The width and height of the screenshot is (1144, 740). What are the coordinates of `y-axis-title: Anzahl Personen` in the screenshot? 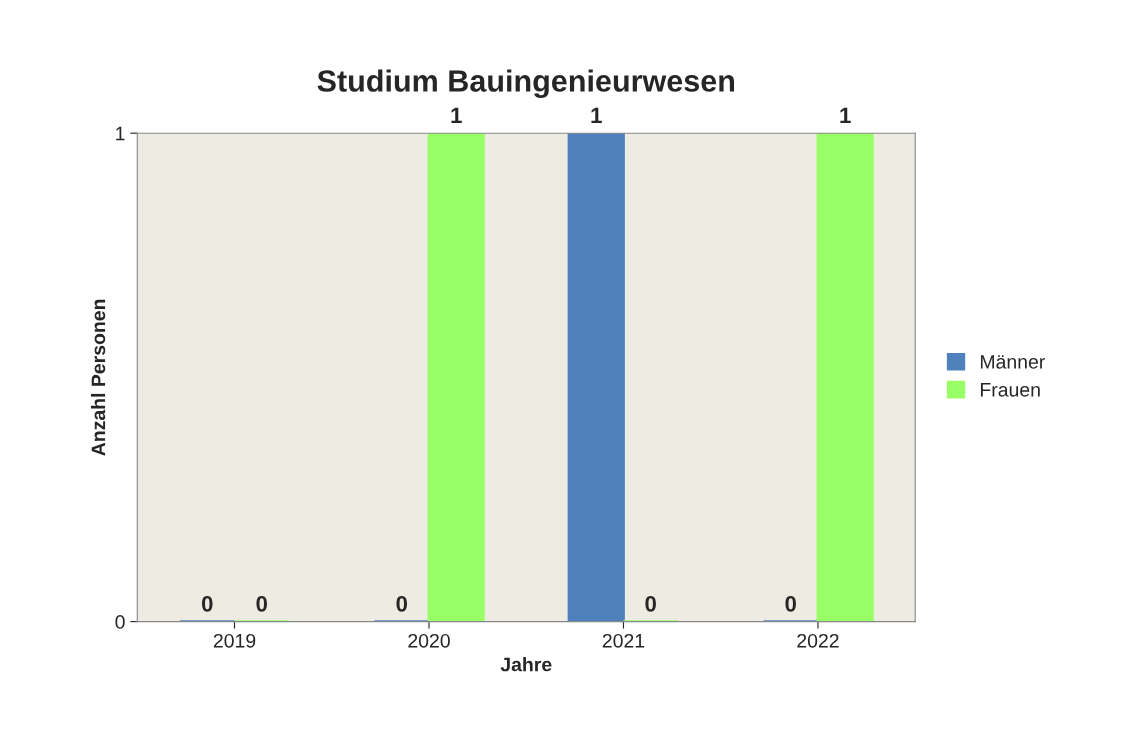 It's located at (98, 377).